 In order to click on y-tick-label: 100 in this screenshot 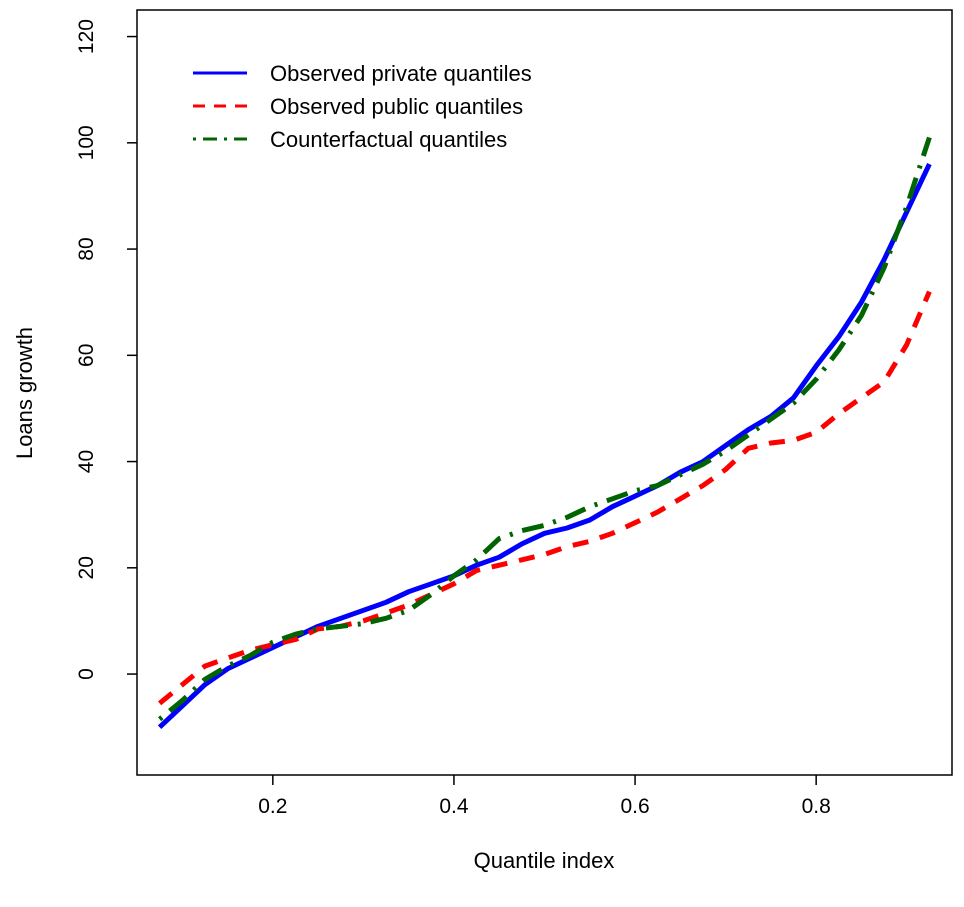, I will do `click(86, 142)`.